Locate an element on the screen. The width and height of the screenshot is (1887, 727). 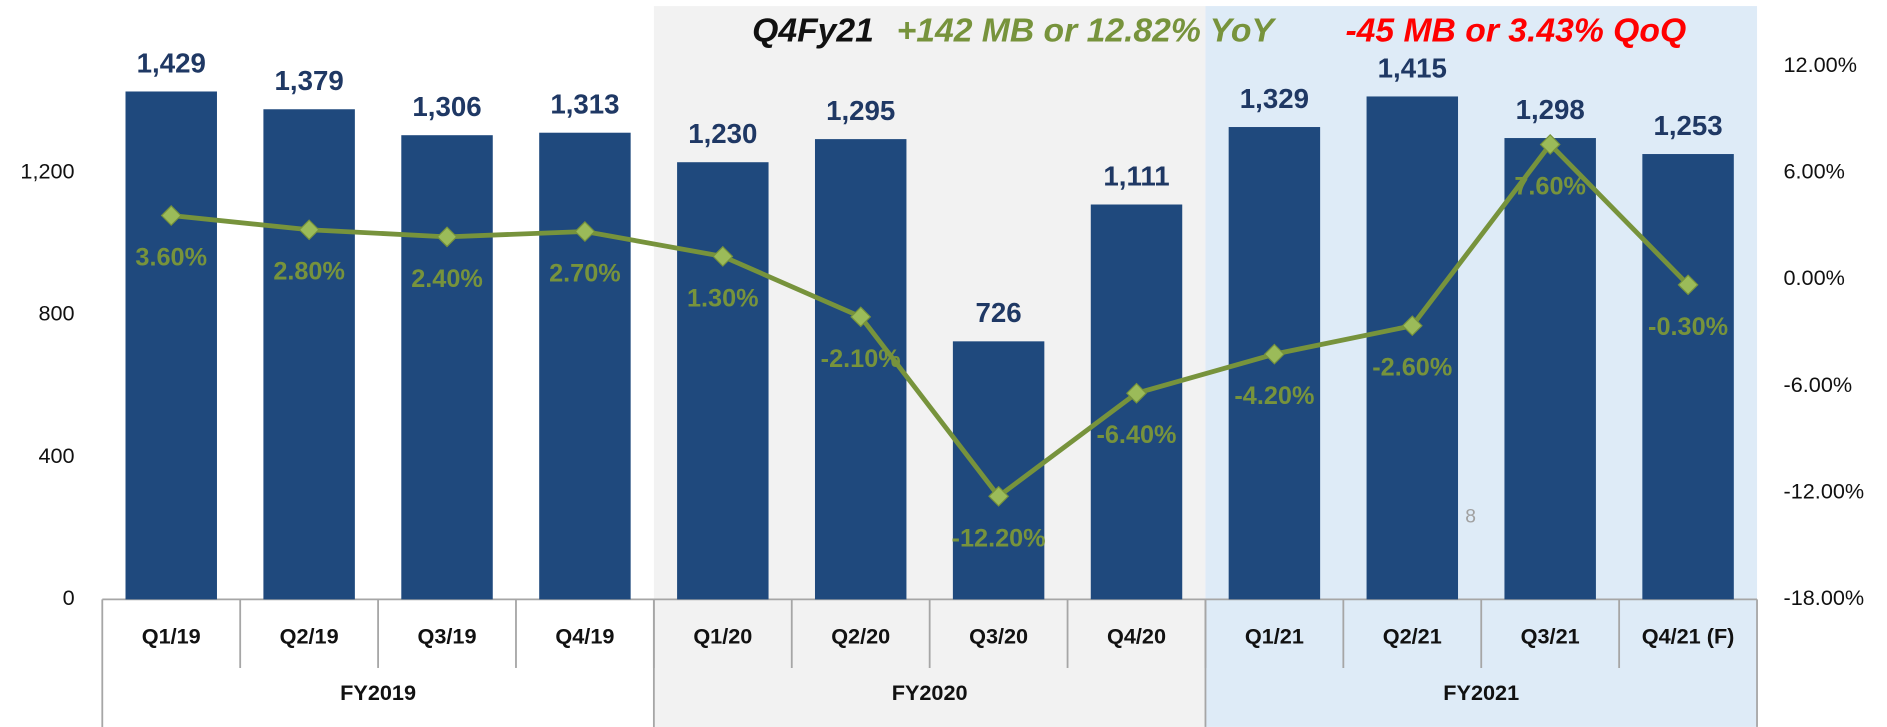
bar-value-label: 1,230 is located at coordinates (722, 133).